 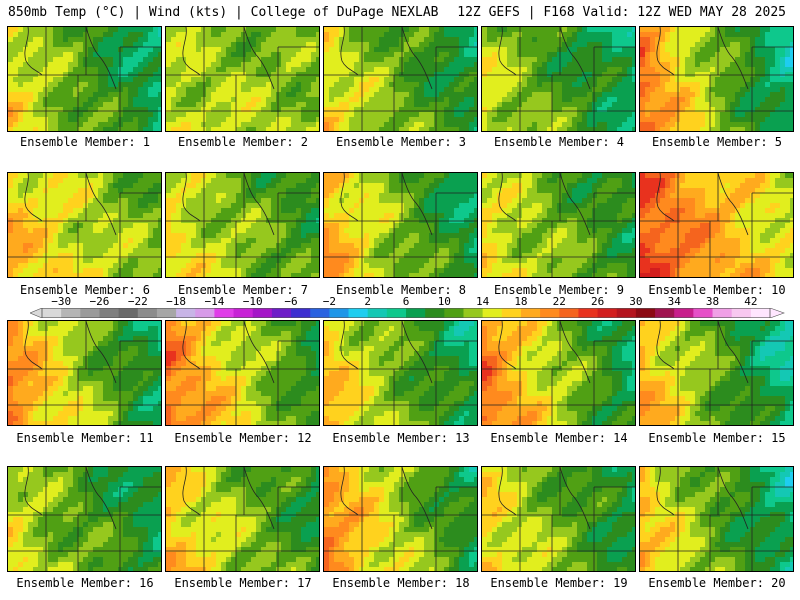 What do you see at coordinates (777, 313) in the screenshot?
I see `colorbar-arrow` at bounding box center [777, 313].